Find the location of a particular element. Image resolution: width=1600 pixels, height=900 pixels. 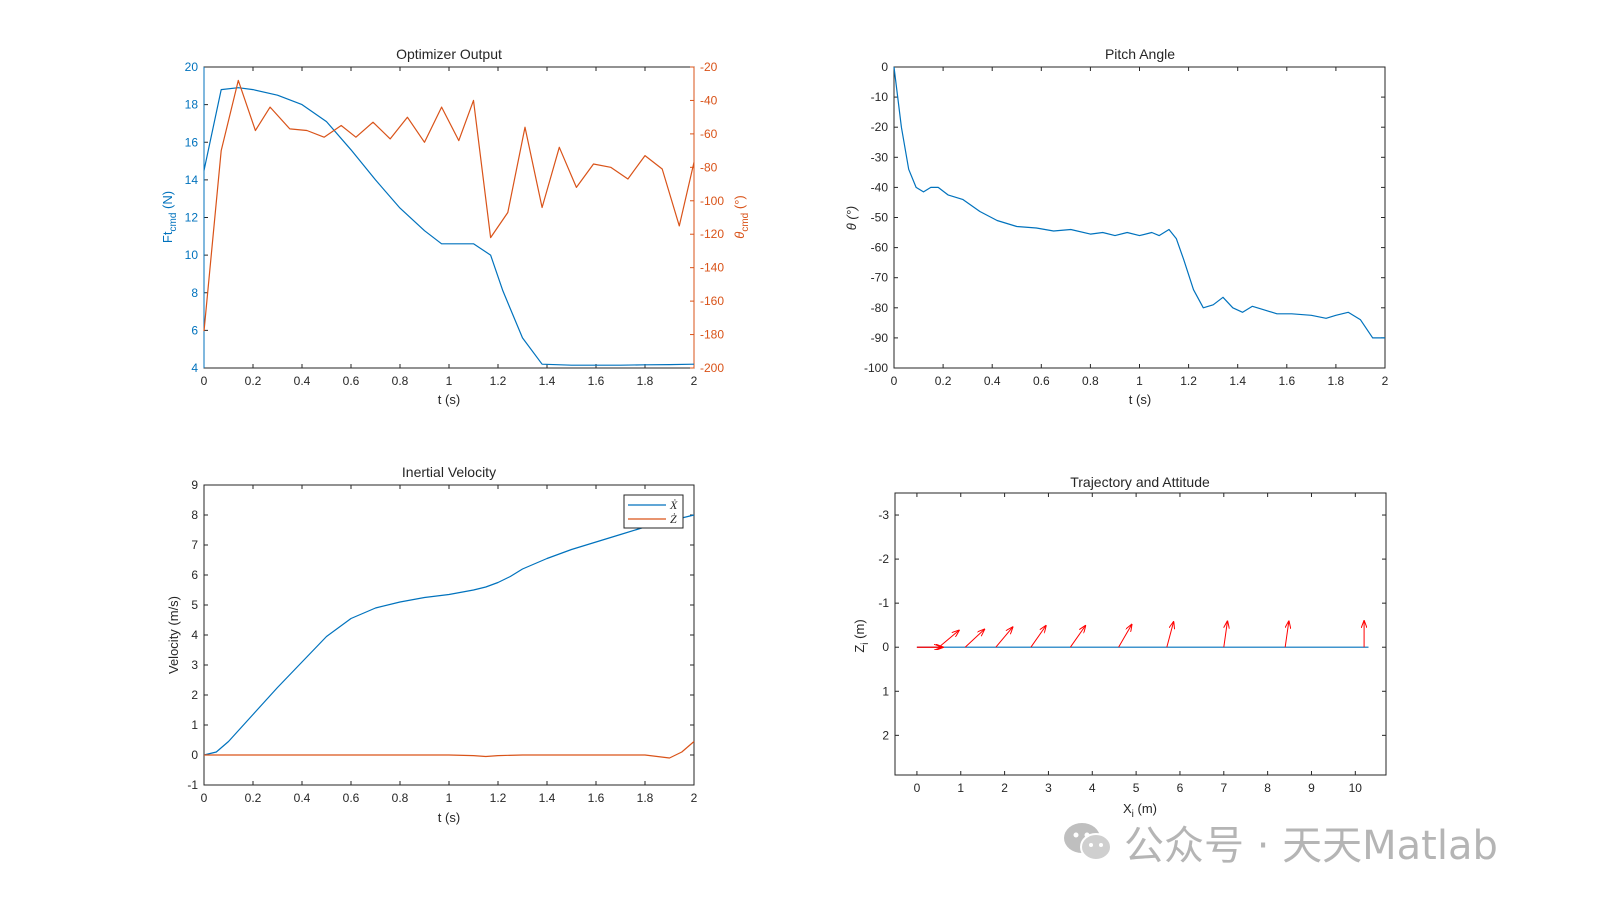

chart-title: Optimizer Output is located at coordinates (449, 54).